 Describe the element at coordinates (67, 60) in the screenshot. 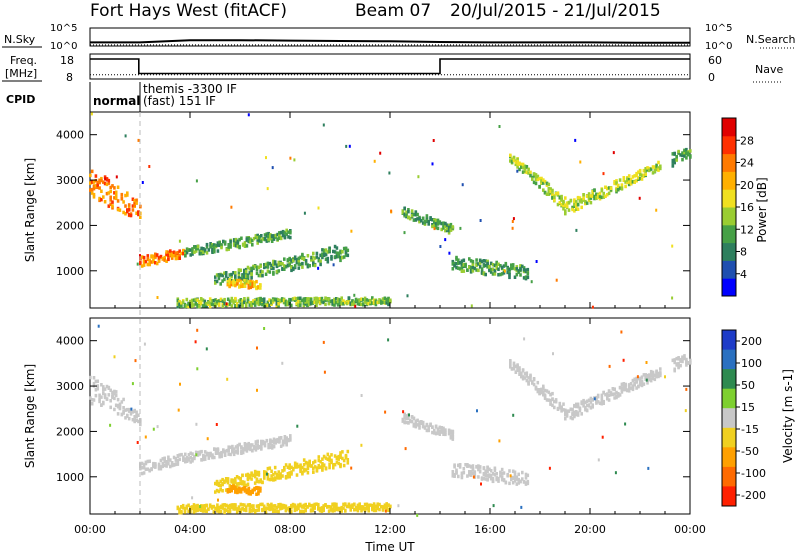

I see `freq-tick-top: 18` at that location.